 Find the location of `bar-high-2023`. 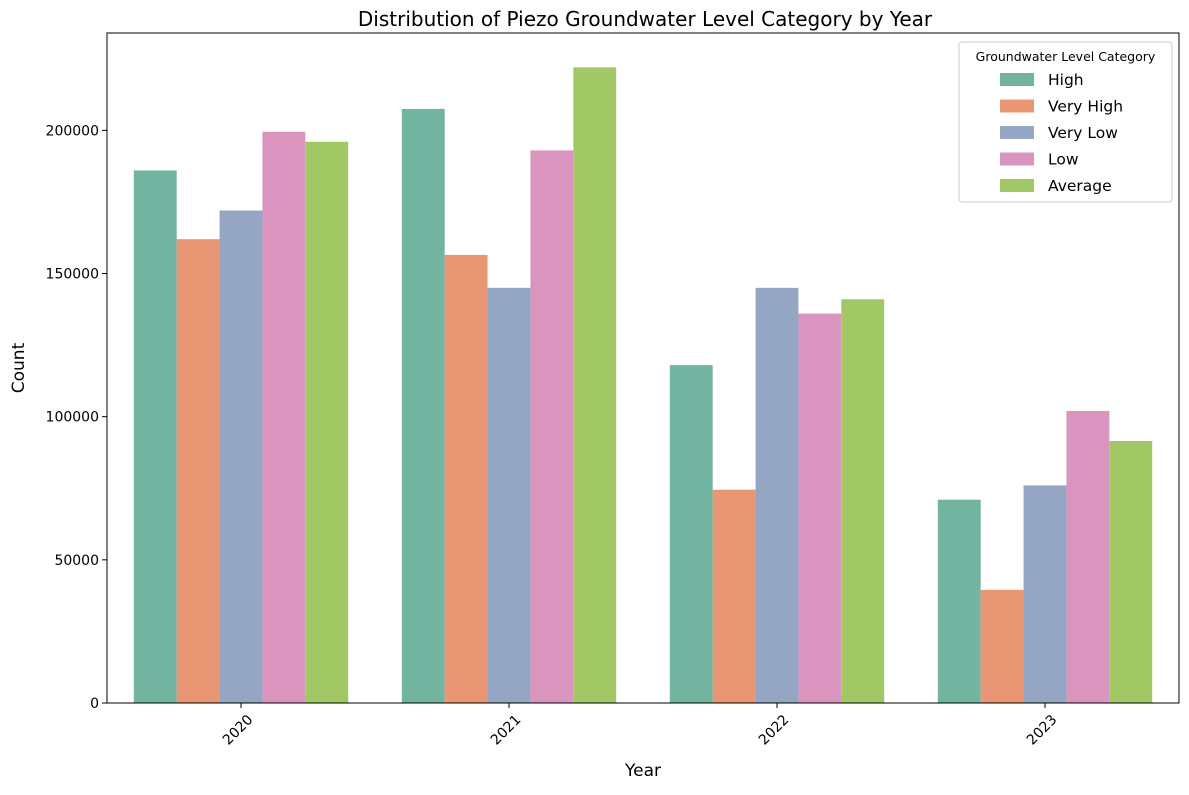

bar-high-2023 is located at coordinates (959, 601).